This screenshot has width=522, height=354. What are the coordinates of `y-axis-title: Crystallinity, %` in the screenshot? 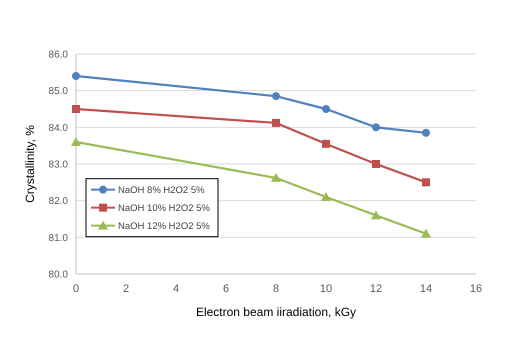 It's located at (30, 163).